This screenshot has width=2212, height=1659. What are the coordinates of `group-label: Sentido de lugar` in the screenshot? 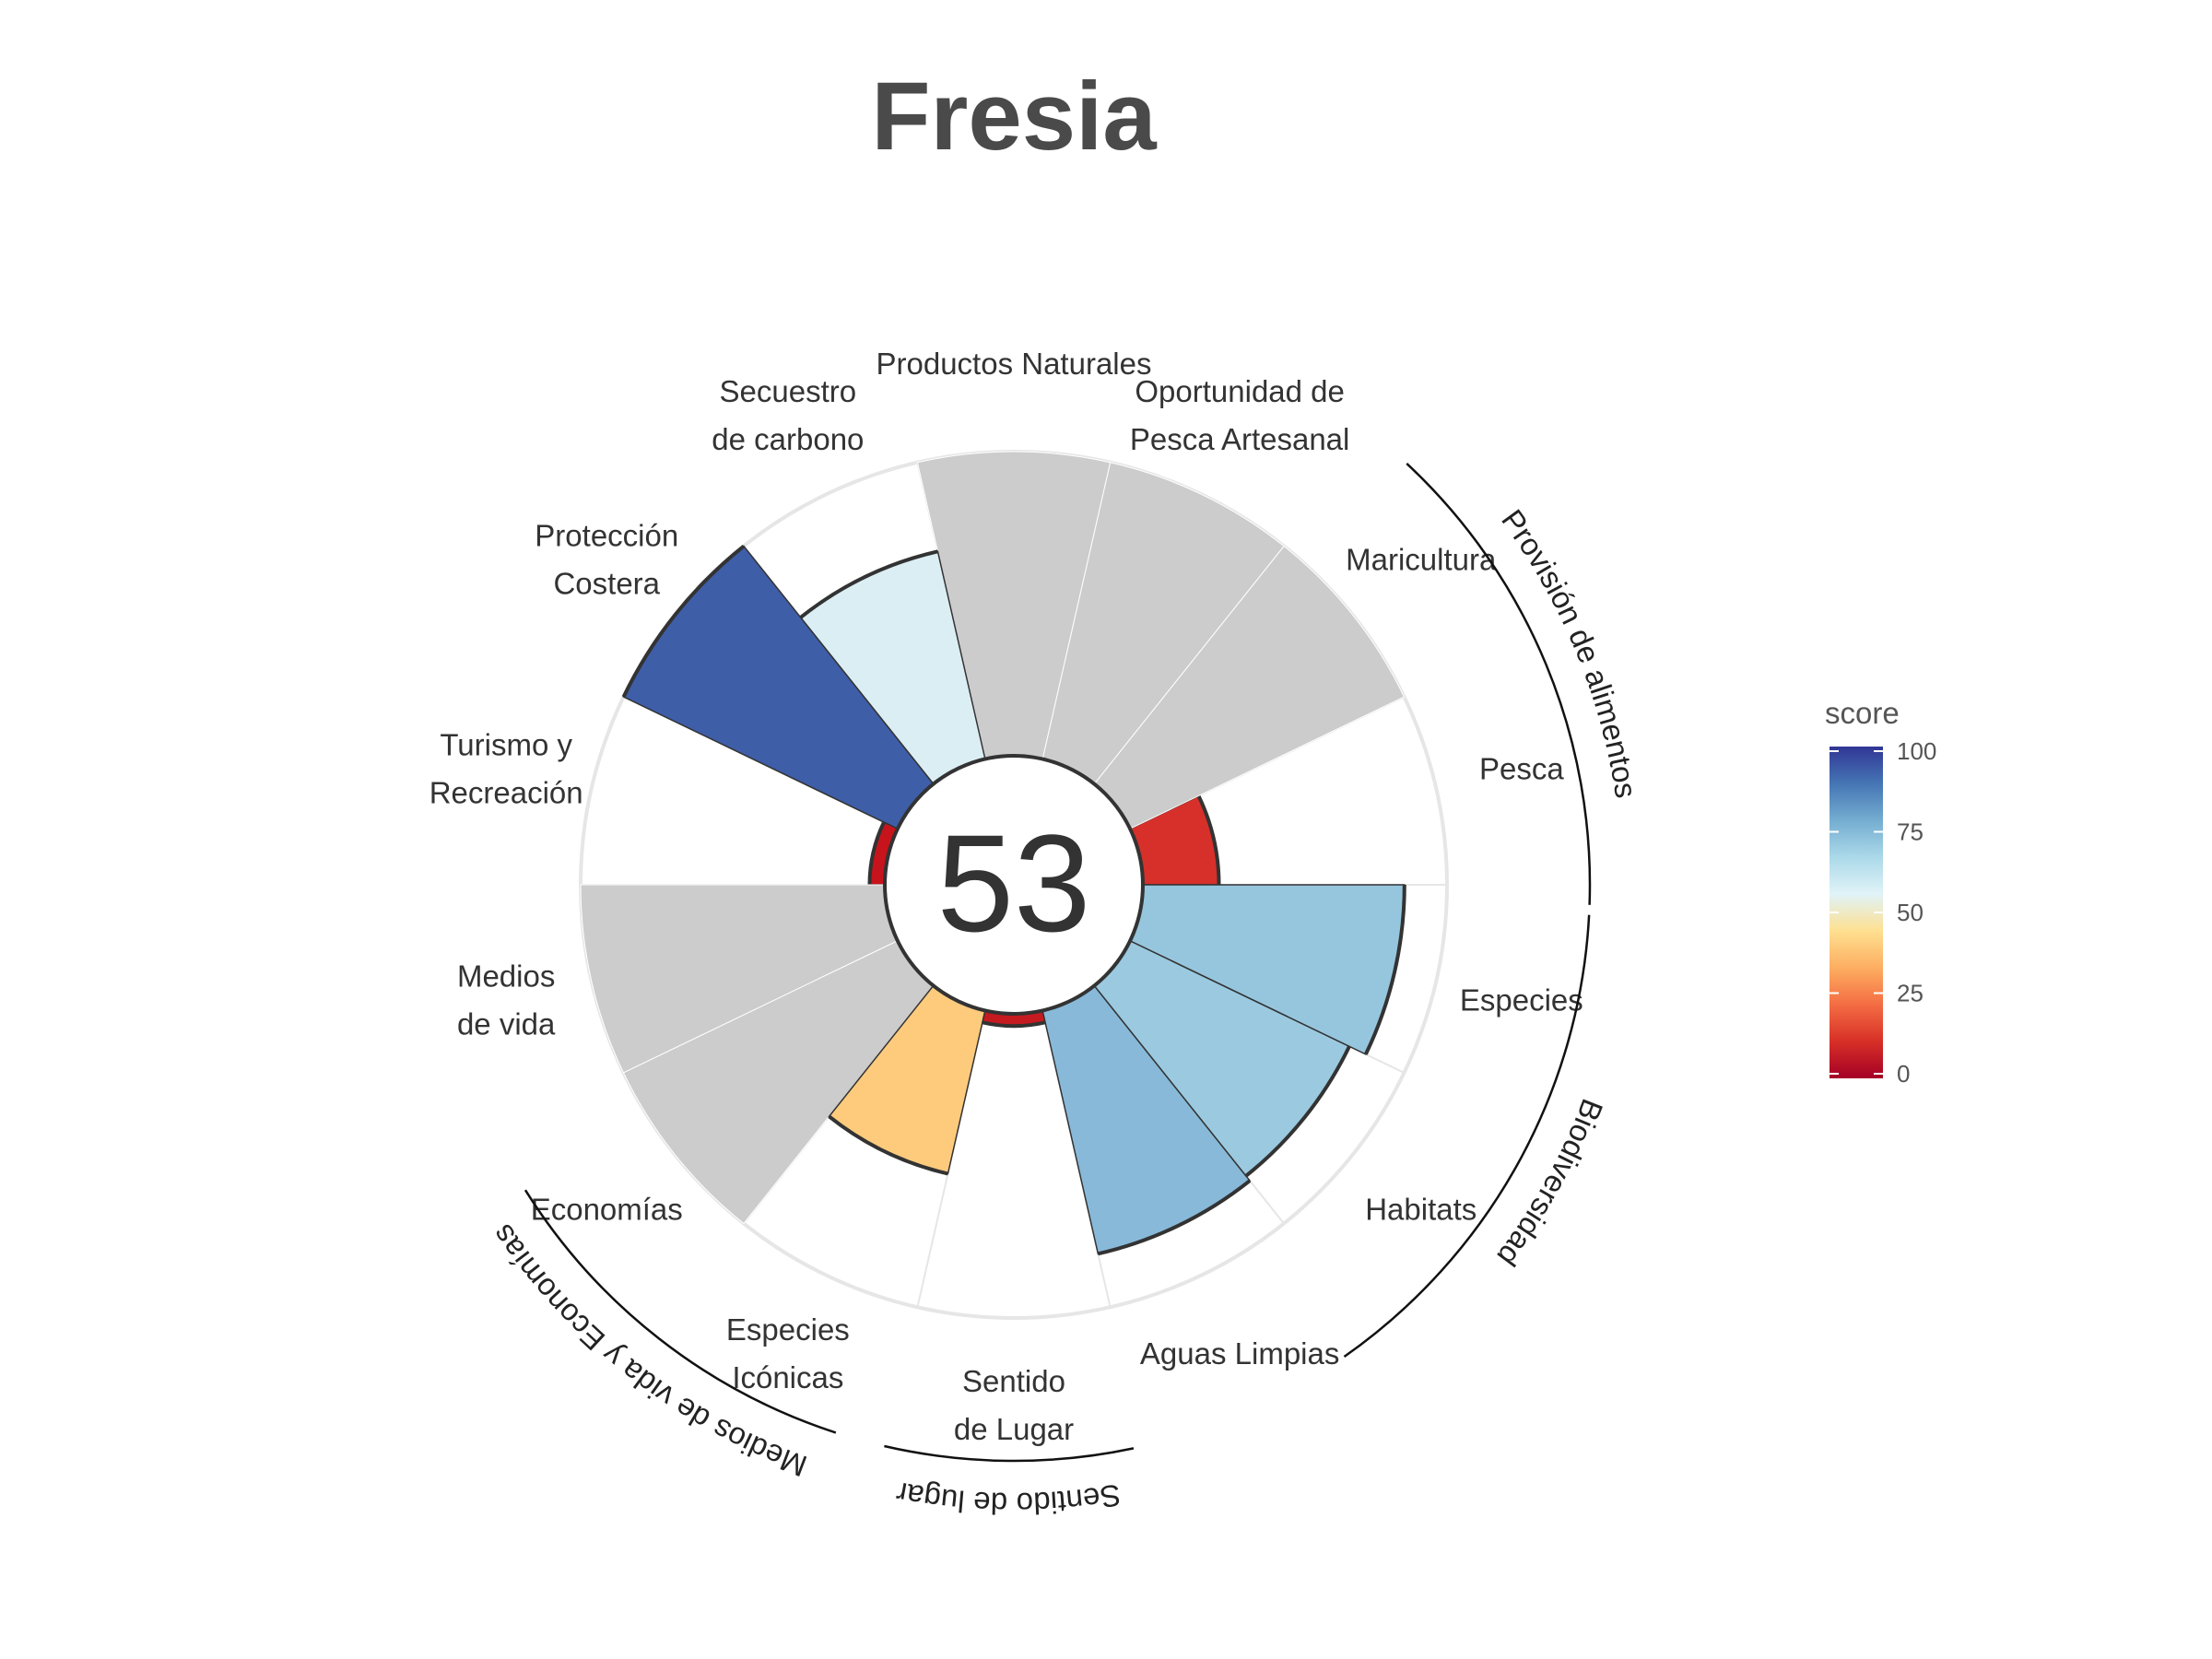 It's located at (1008, 1498).